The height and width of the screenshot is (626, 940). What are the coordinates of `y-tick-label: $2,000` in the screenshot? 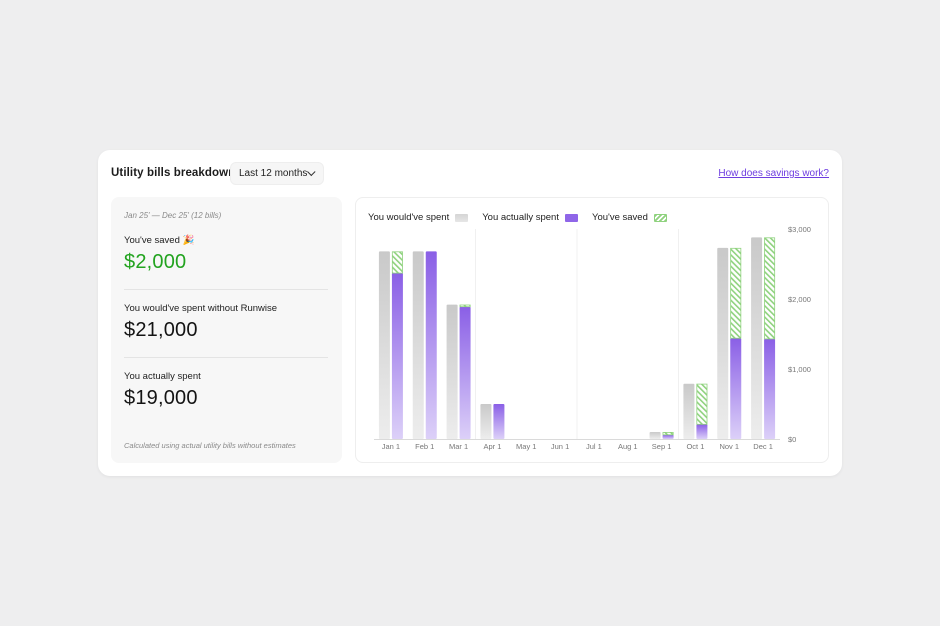 It's located at (799, 299).